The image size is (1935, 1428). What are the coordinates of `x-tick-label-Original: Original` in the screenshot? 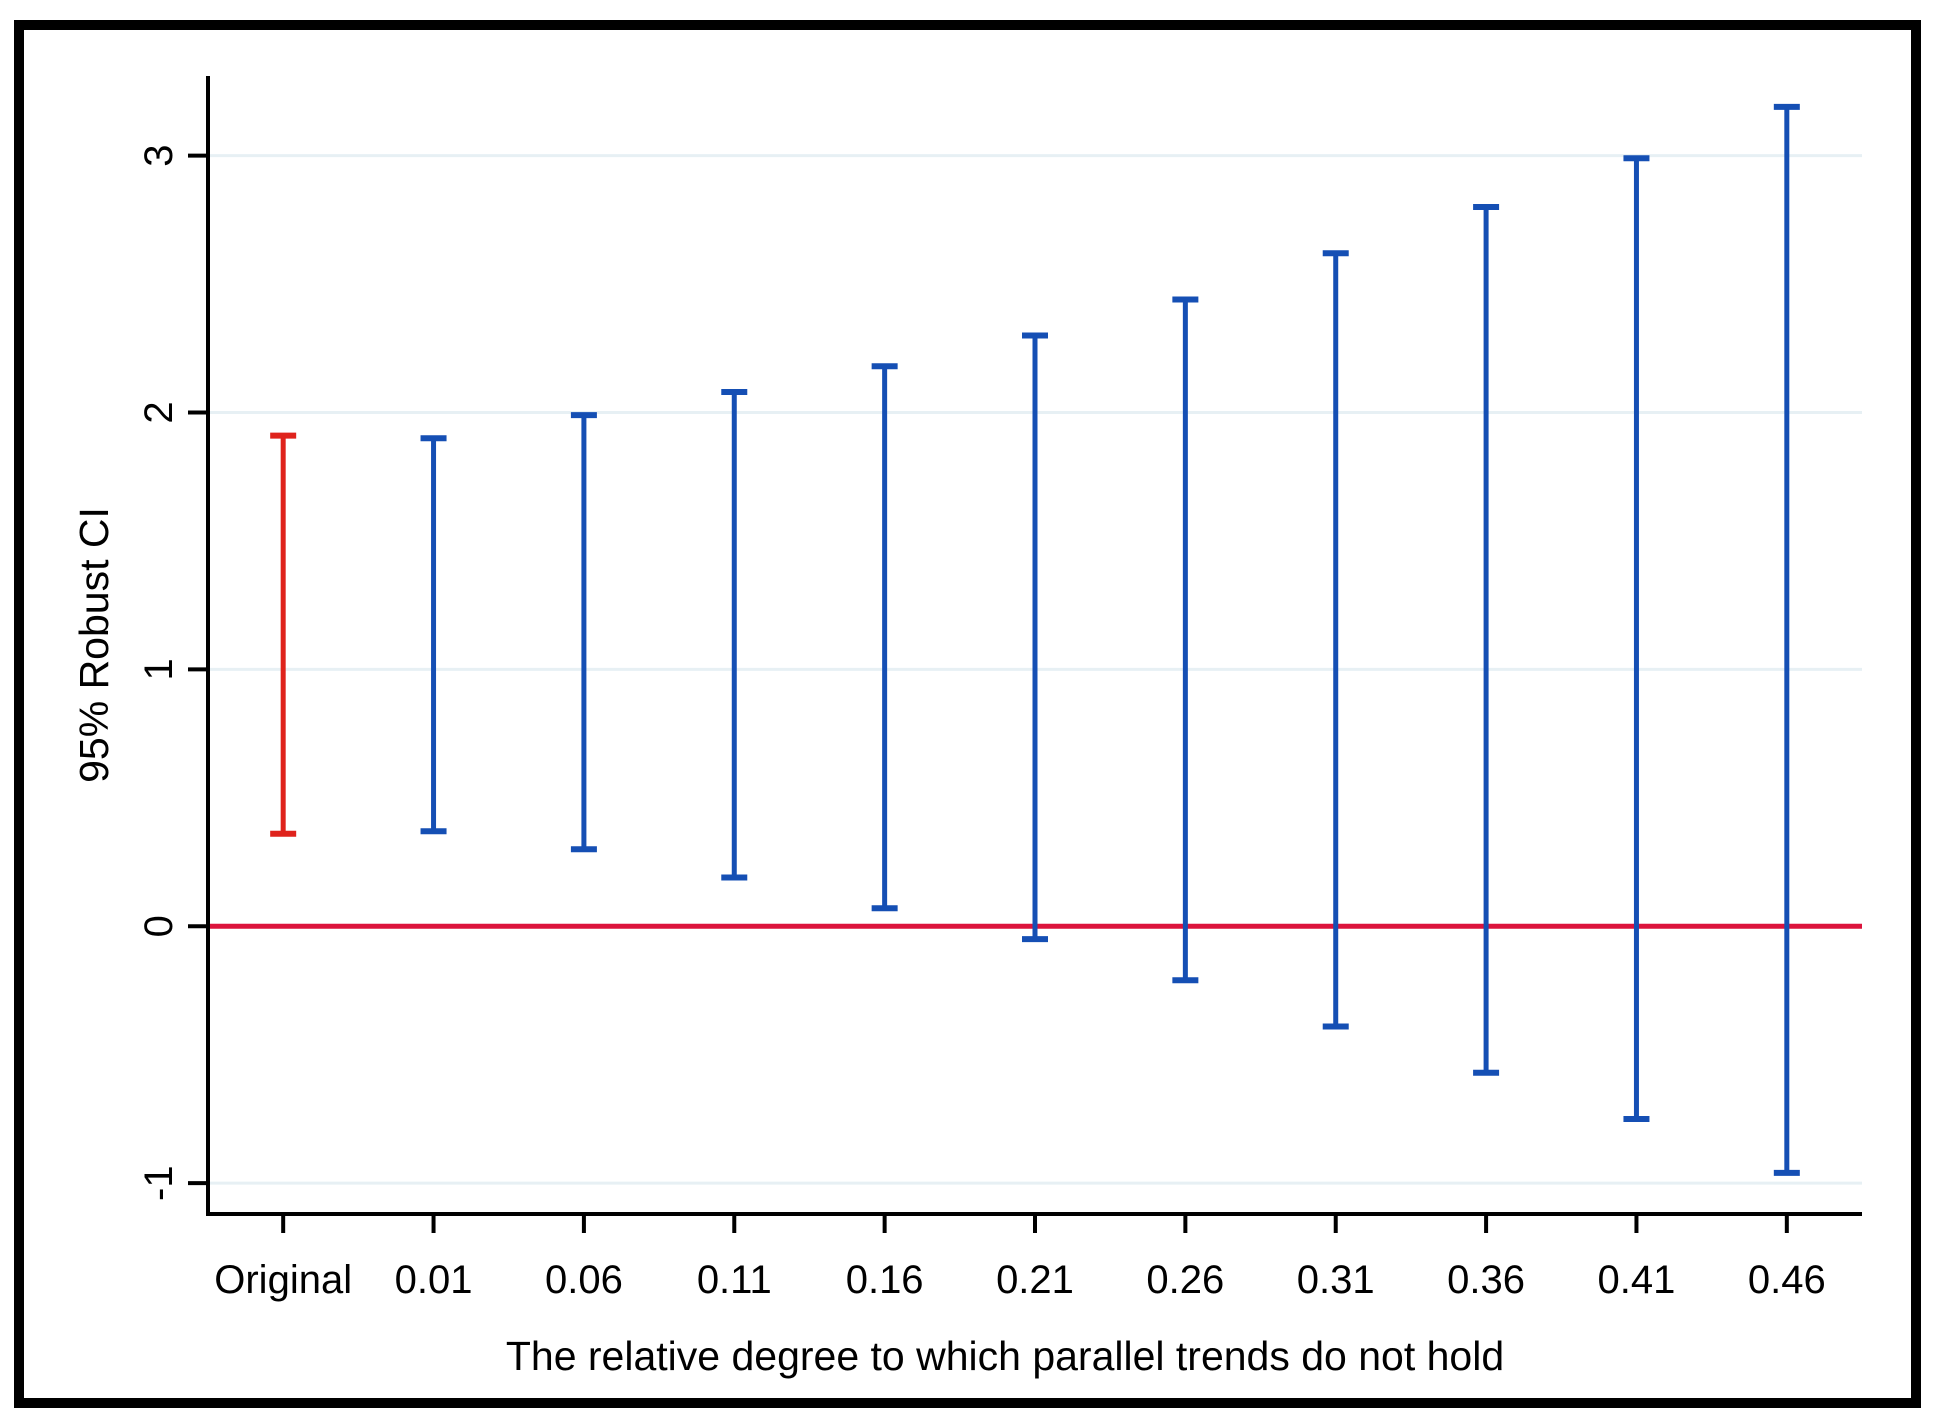 It's located at (283, 1280).